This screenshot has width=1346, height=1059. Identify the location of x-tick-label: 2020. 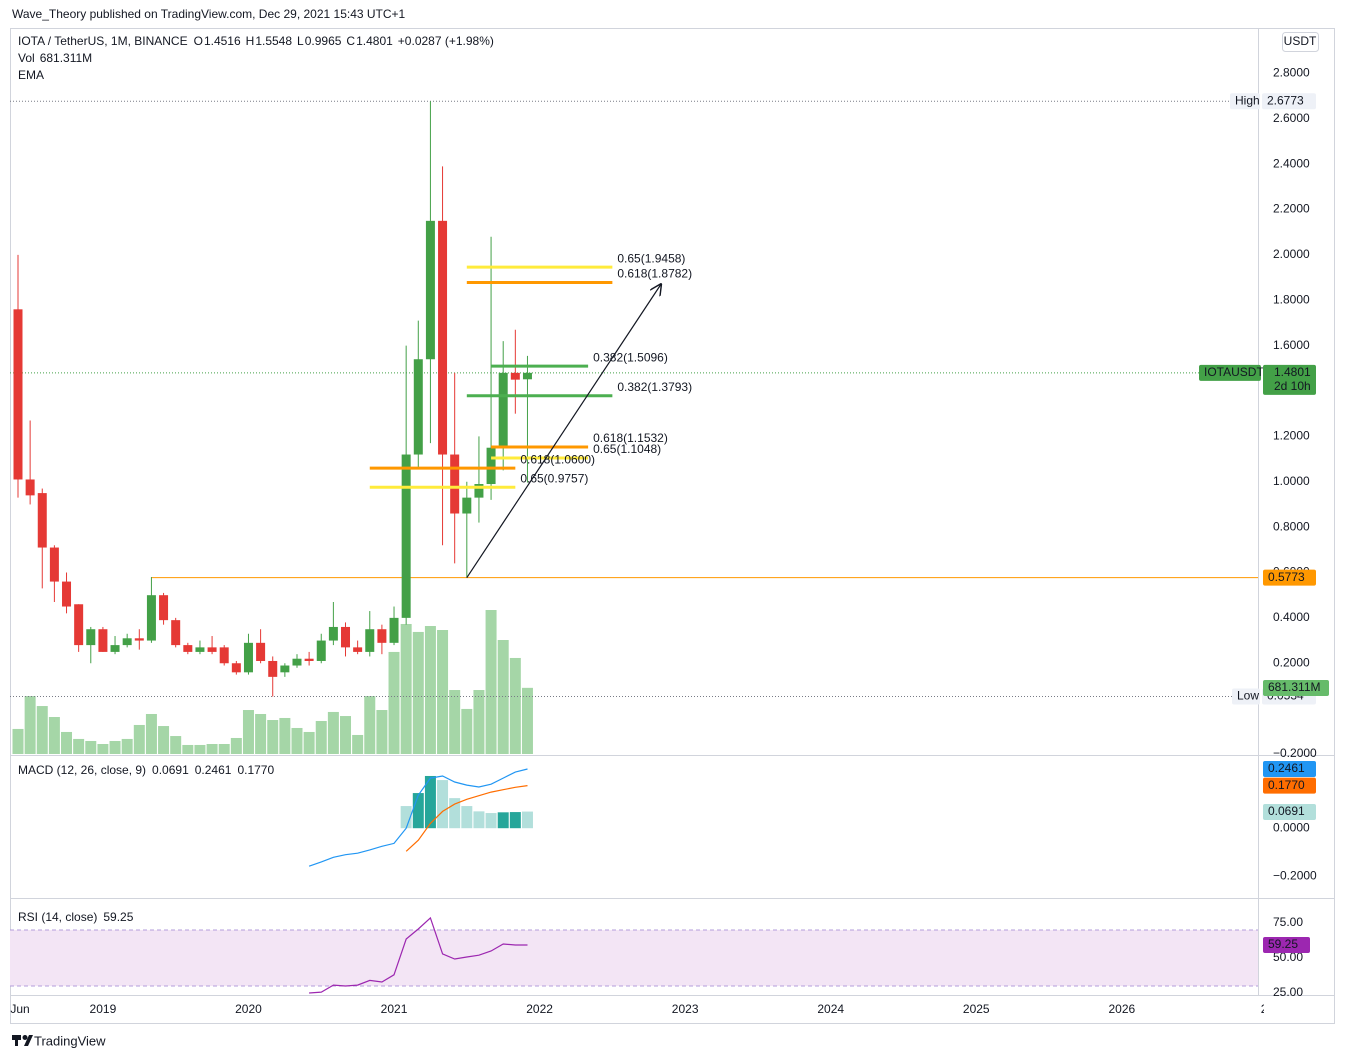
(248, 1009).